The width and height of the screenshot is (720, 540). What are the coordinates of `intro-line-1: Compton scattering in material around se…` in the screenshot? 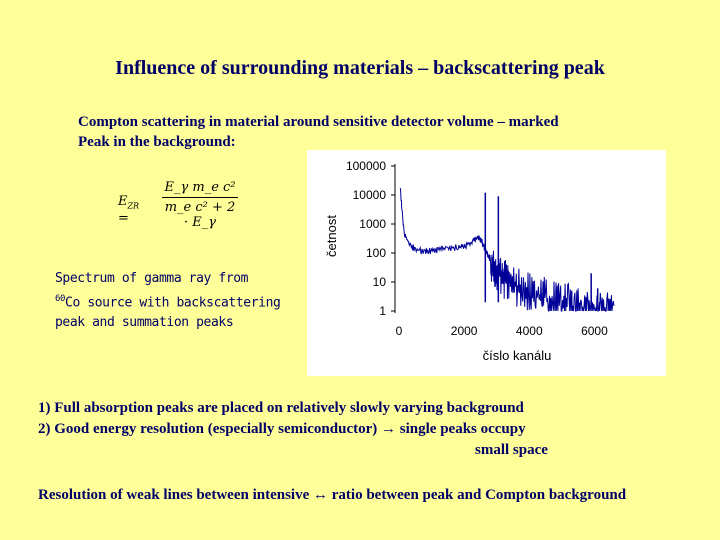 It's located at (318, 122).